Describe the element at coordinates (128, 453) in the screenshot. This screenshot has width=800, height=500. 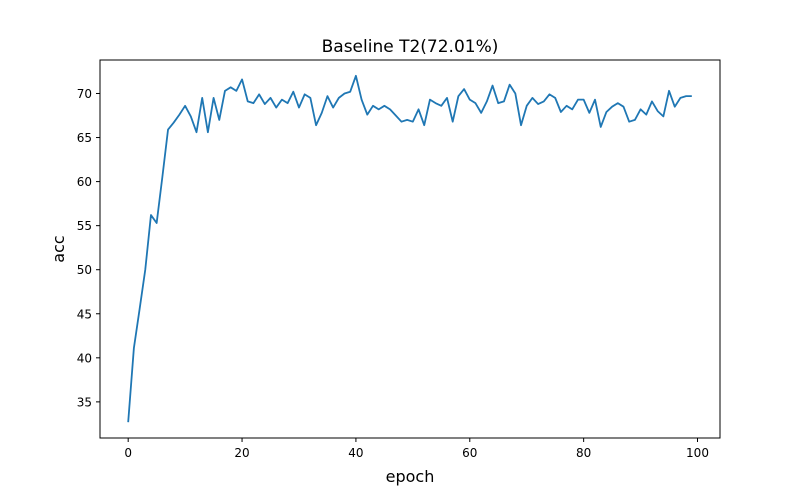
I see `x-tick-label: 0` at that location.